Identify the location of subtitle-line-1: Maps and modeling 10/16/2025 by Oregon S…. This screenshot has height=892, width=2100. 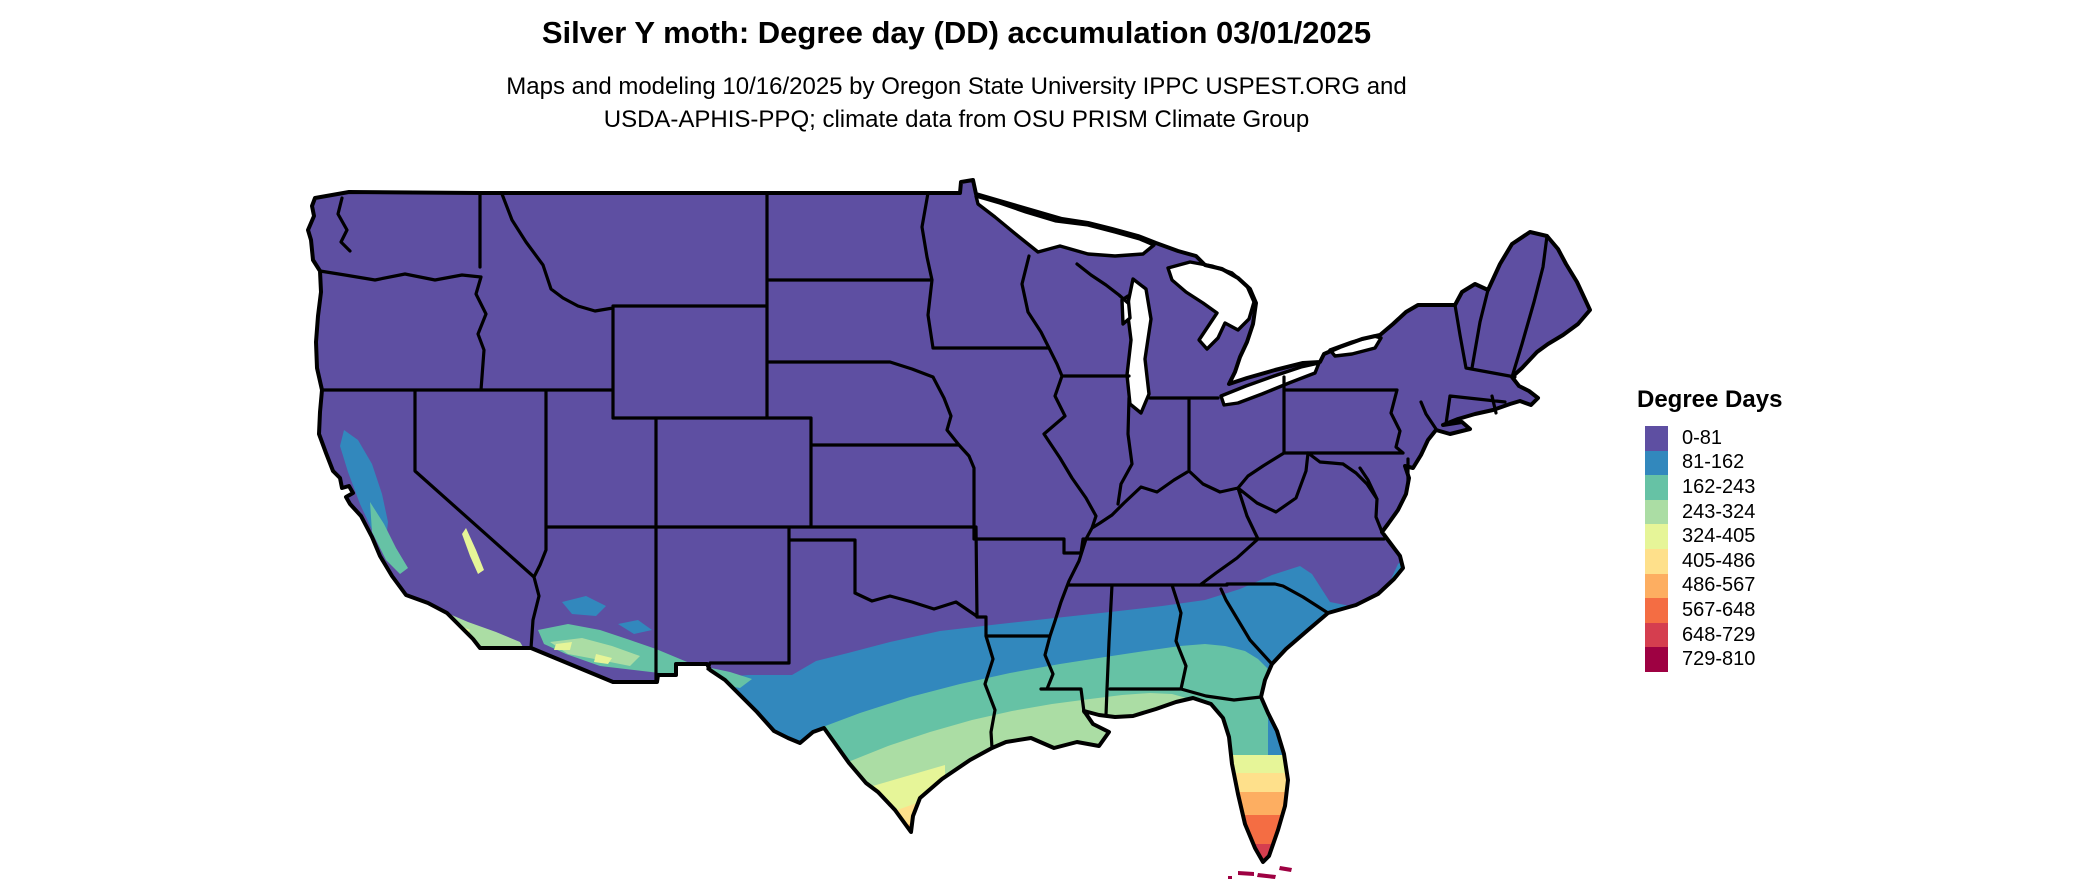
(956, 86).